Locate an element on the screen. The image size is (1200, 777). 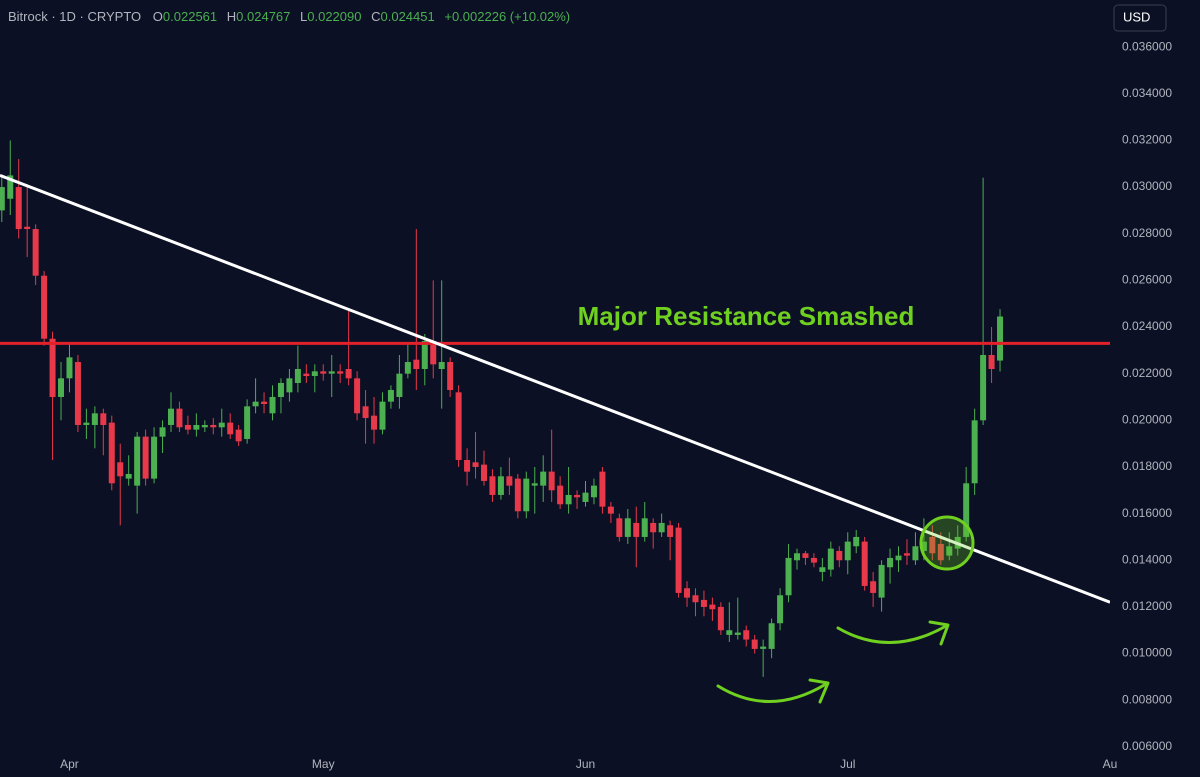
field-value: 0.024451 is located at coordinates (408, 16).